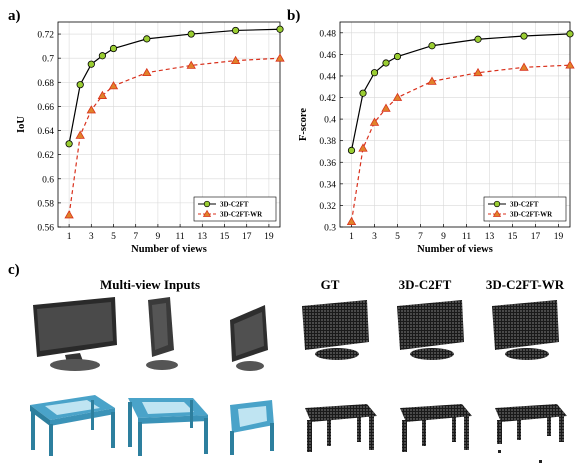 The height and width of the screenshot is (476, 581). I want to click on iou-xtick-label: 9, so click(158, 237).